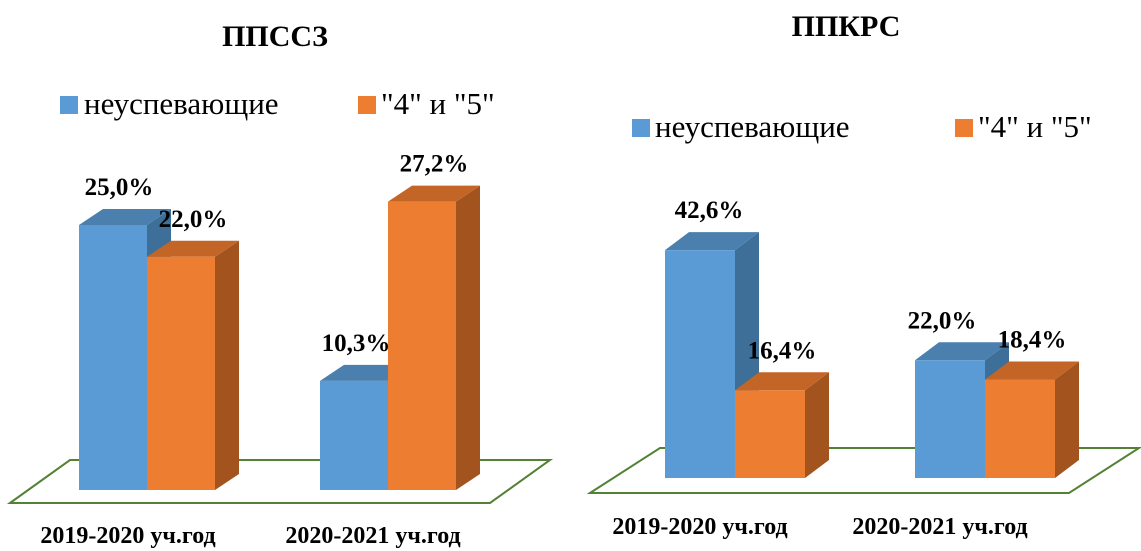 Image resolution: width=1141 pixels, height=551 pixels. Describe the element at coordinates (356, 343) in the screenshot. I see `data-label: 10,3%` at that location.